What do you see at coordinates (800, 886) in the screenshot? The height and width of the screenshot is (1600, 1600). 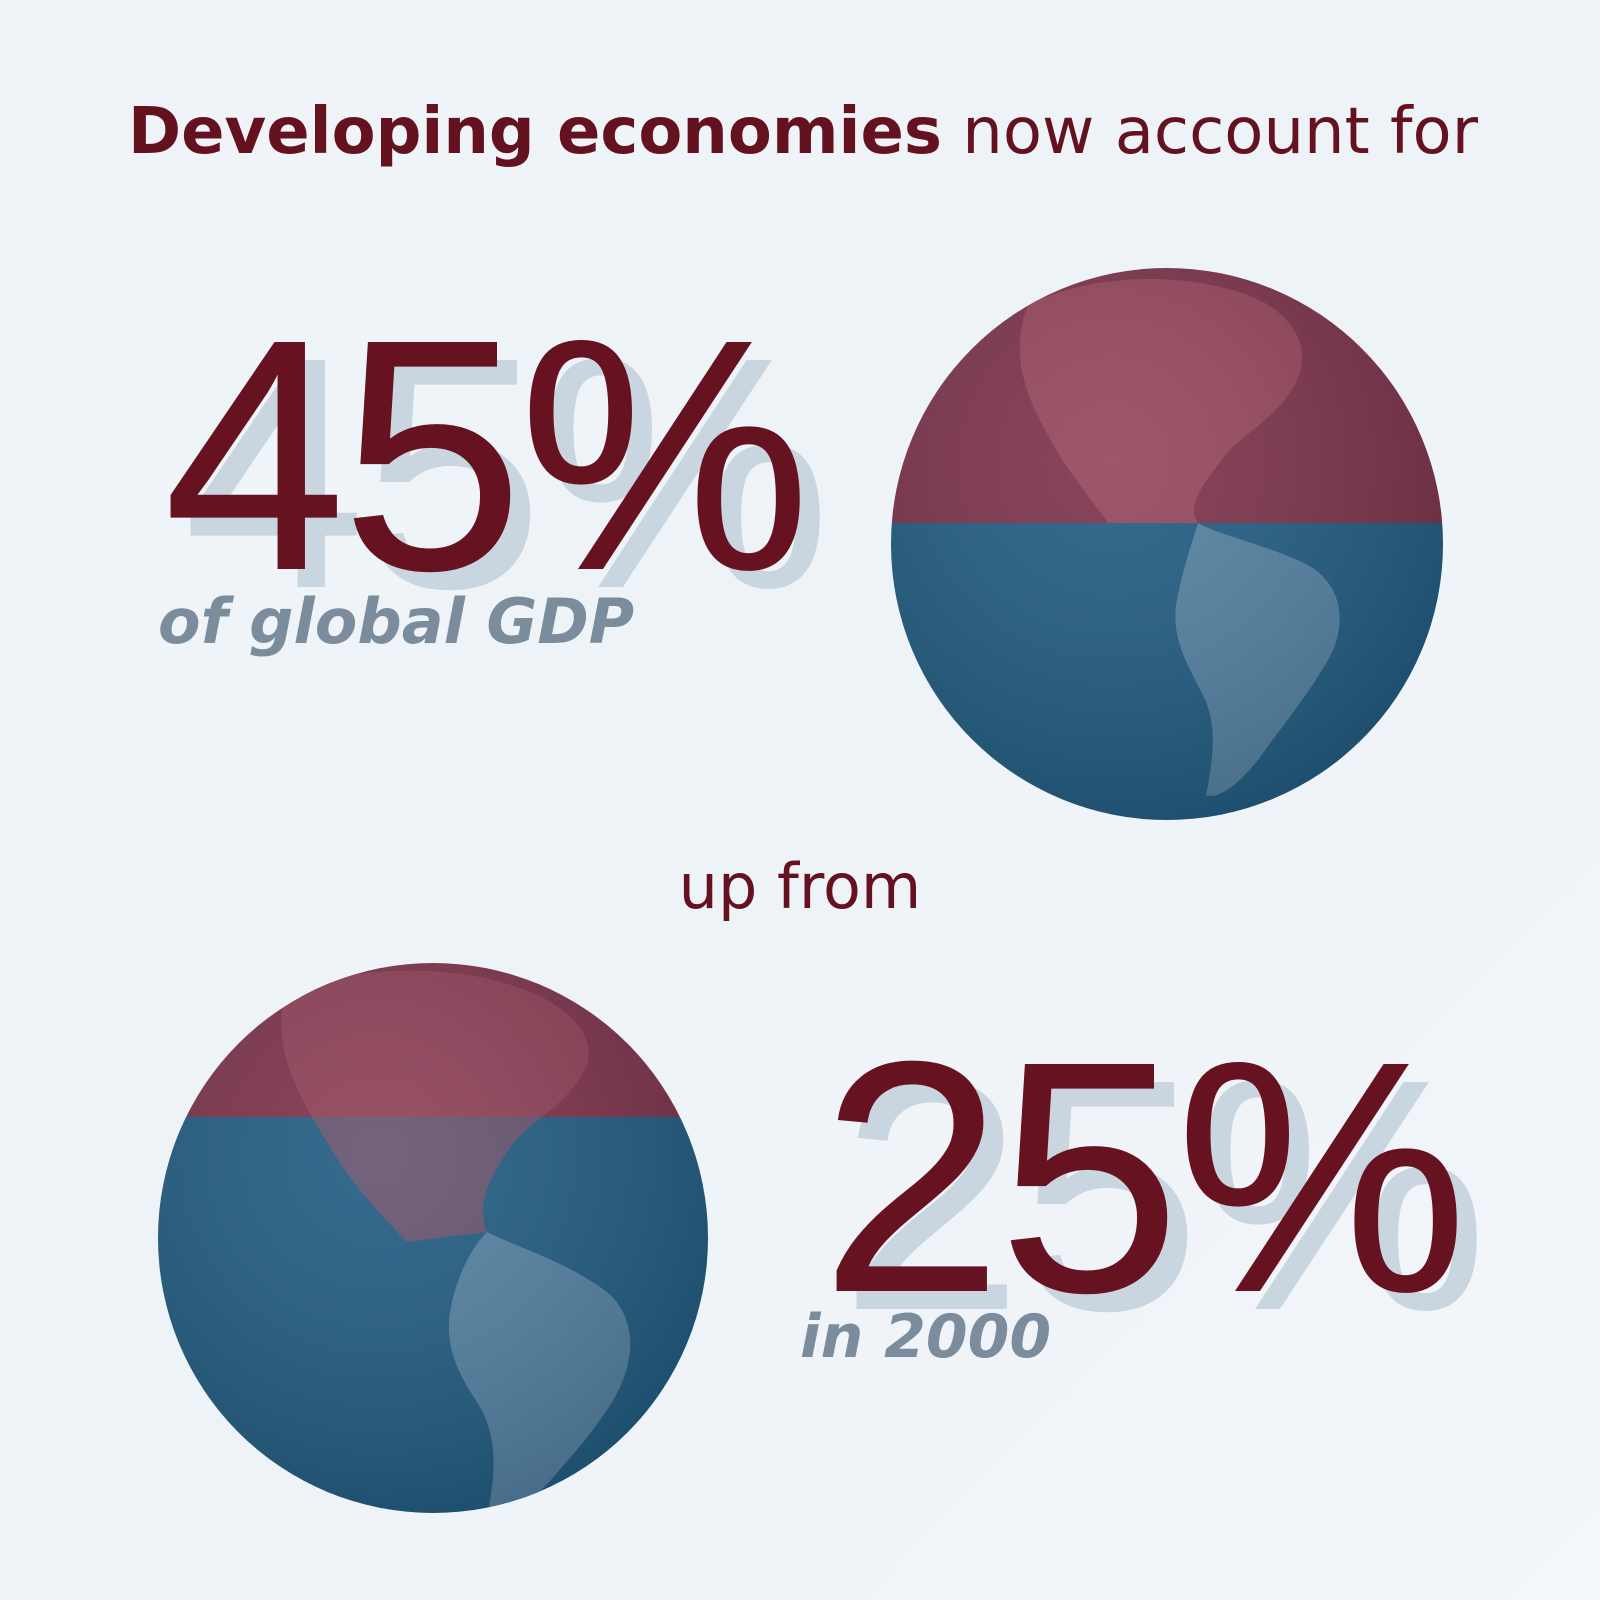 I see `connector-text: up from` at bounding box center [800, 886].